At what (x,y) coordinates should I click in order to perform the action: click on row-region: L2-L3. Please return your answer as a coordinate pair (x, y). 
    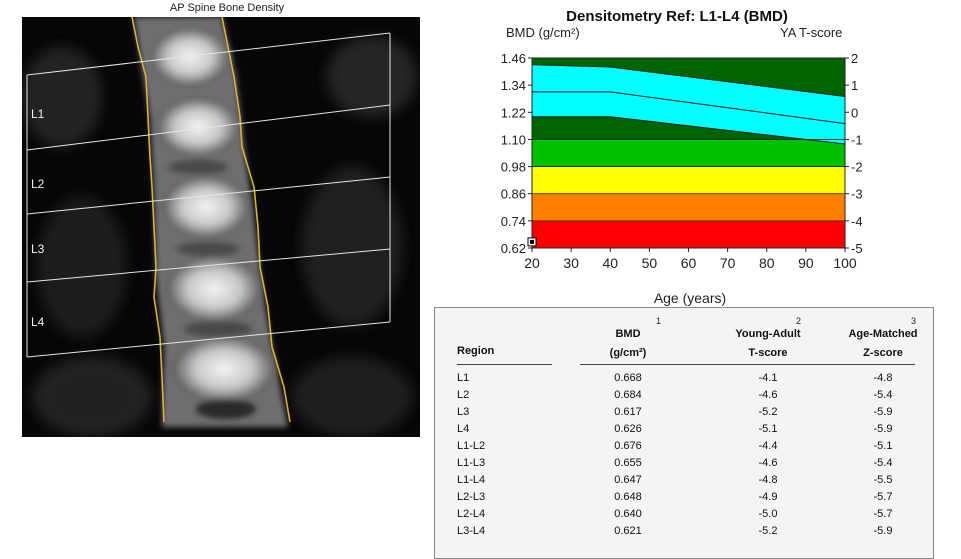
    Looking at the image, I should click on (471, 497).